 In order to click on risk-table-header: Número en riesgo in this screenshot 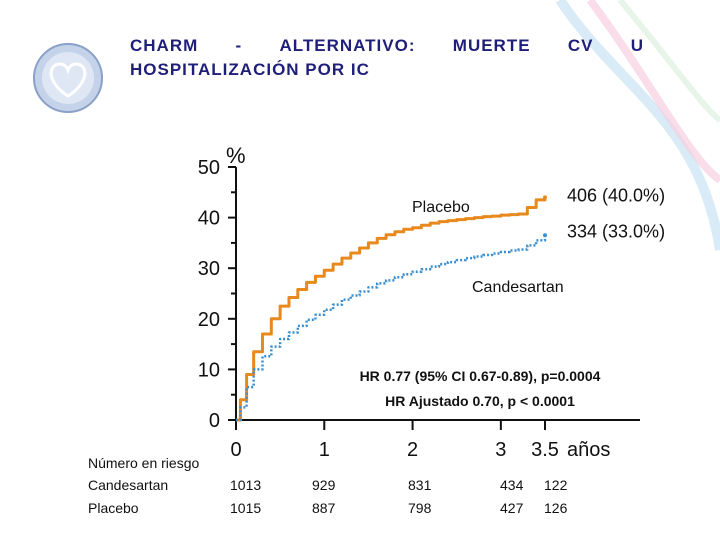, I will do `click(144, 463)`.